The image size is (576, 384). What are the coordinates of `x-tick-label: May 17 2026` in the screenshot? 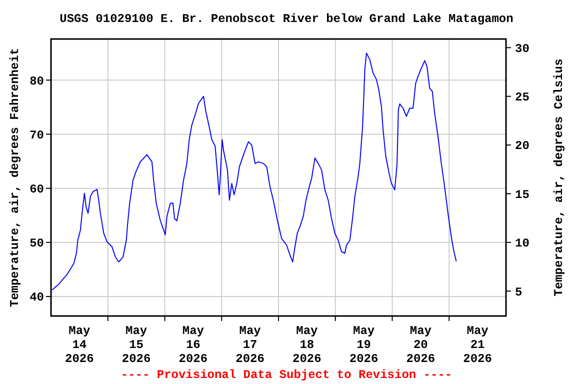 It's located at (250, 345).